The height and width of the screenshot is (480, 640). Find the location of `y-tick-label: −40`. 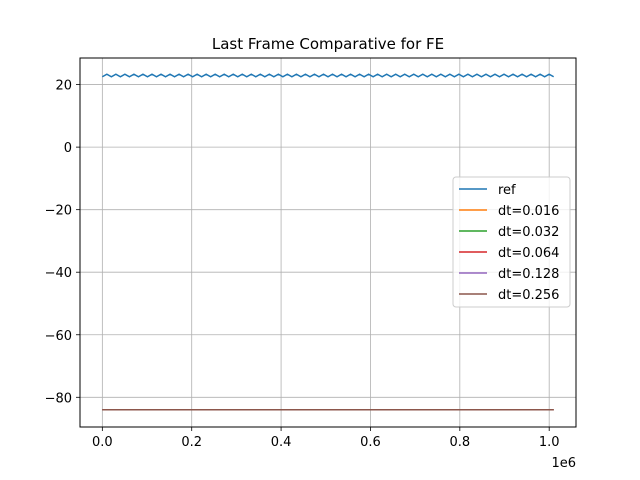

y-tick-label: −40 is located at coordinates (58, 273).